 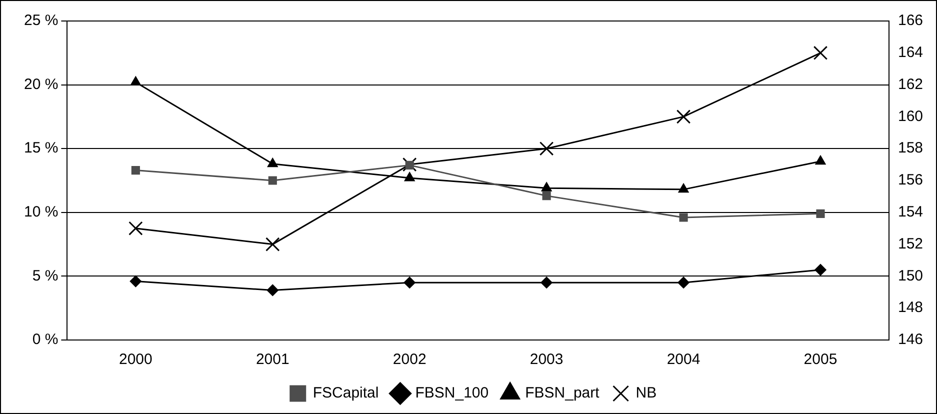 I want to click on y2-tick-label: 164, so click(x=911, y=53).